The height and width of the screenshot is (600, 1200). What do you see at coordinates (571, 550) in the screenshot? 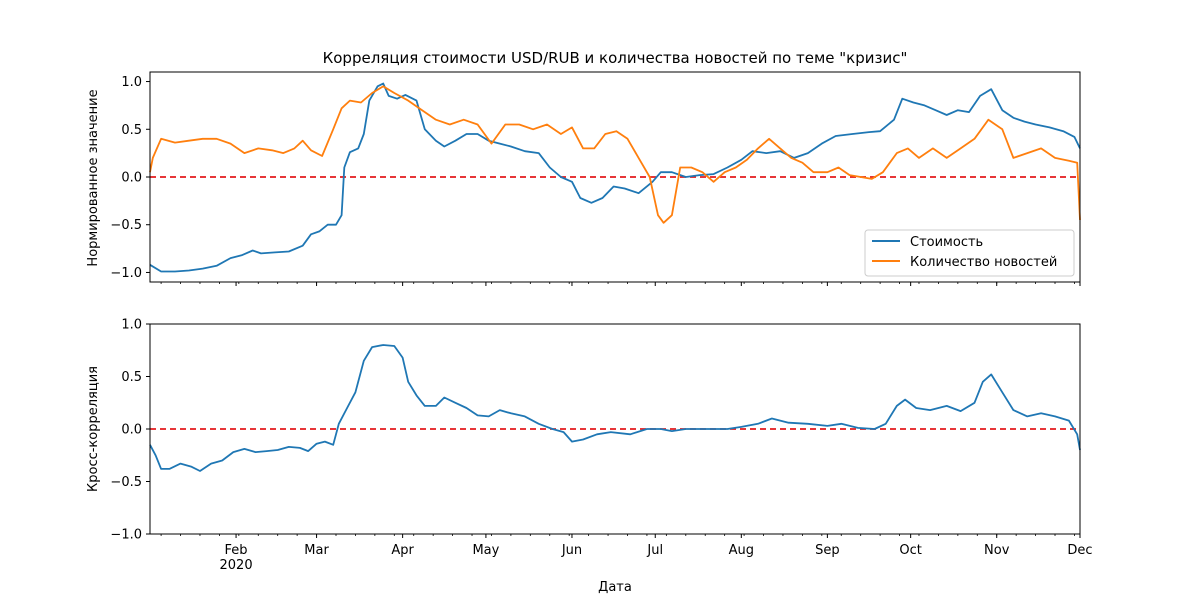
I see `x-tick-label: Jun` at bounding box center [571, 550].